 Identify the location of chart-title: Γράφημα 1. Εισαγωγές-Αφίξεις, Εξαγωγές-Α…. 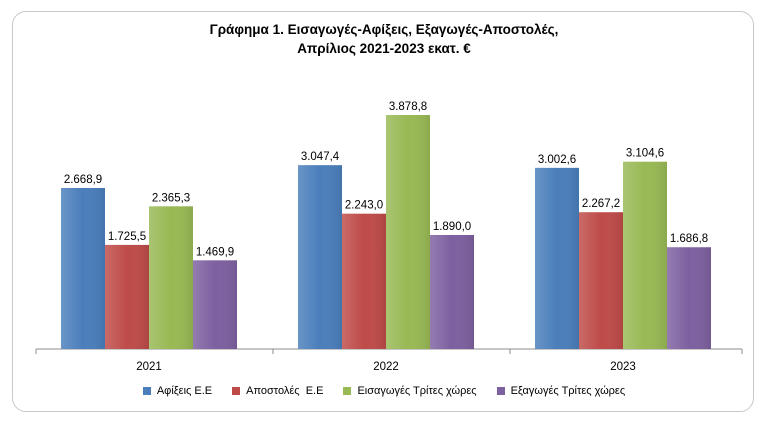
(384, 39).